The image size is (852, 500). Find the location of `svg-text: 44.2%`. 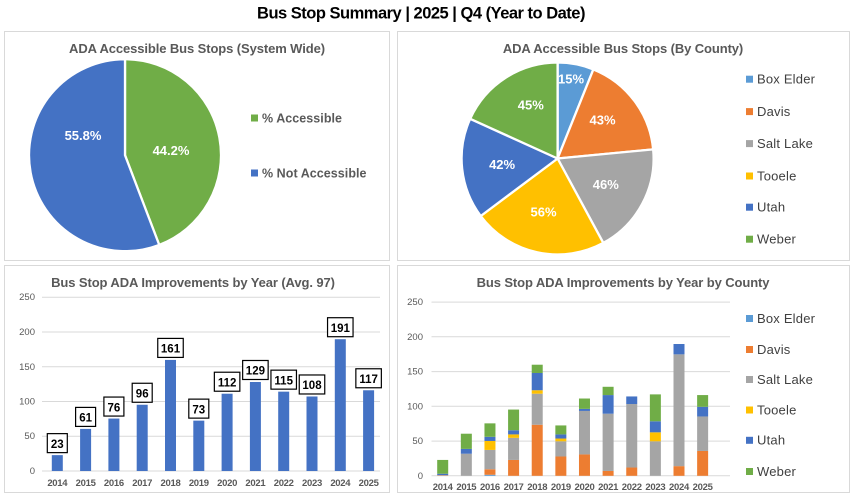

svg-text: 44.2% is located at coordinates (171, 150).